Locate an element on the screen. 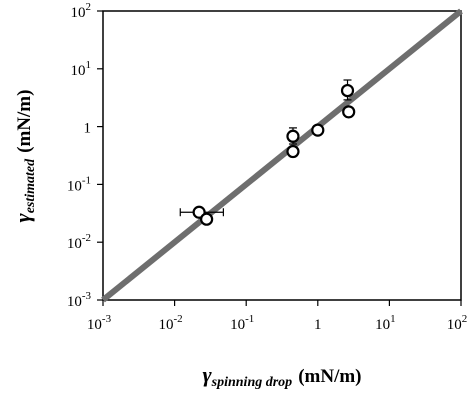  y-tick-label: 1 is located at coordinates (88, 129).